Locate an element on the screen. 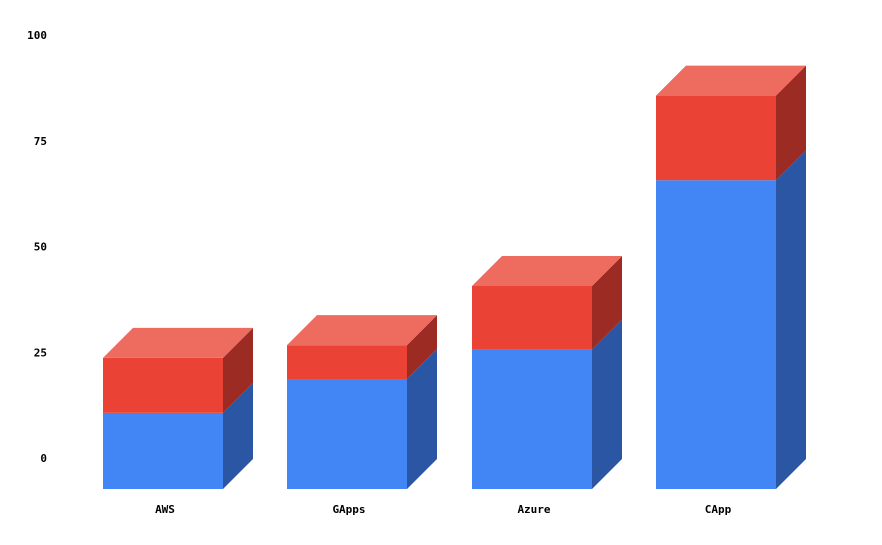 This screenshot has height=545, width=882. y-tick-label: 25 is located at coordinates (40, 352).